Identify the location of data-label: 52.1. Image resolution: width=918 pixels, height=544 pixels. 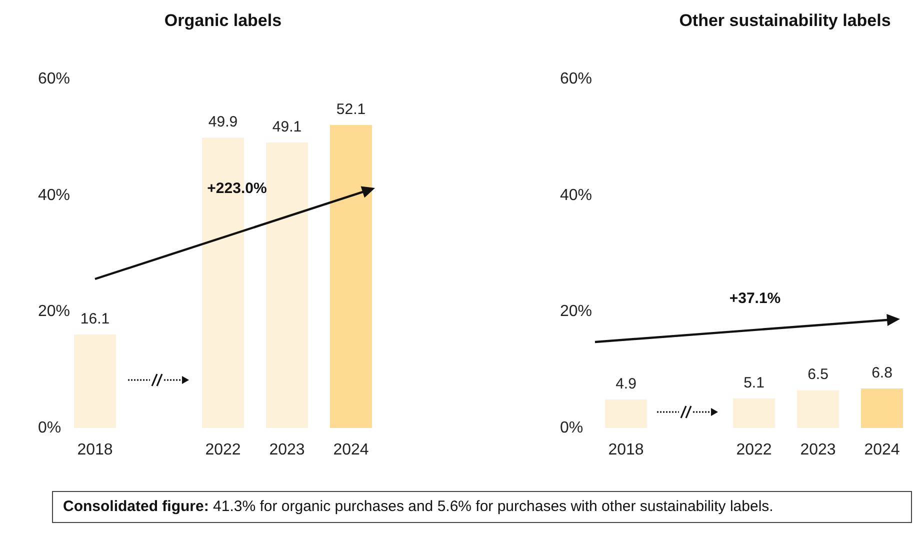
(351, 109).